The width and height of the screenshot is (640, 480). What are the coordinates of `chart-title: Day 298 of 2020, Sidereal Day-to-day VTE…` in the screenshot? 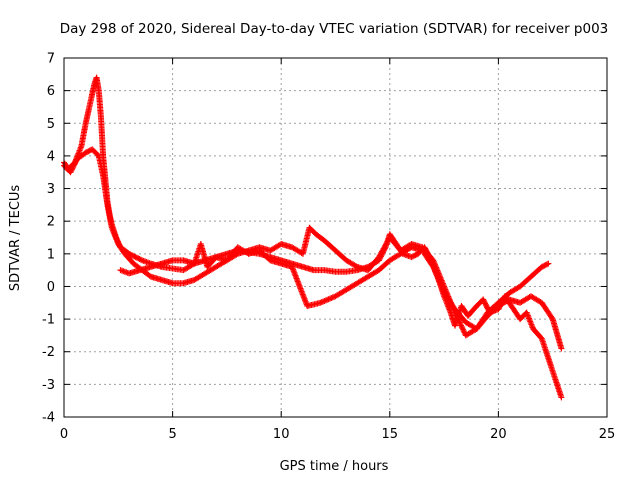 It's located at (334, 29).